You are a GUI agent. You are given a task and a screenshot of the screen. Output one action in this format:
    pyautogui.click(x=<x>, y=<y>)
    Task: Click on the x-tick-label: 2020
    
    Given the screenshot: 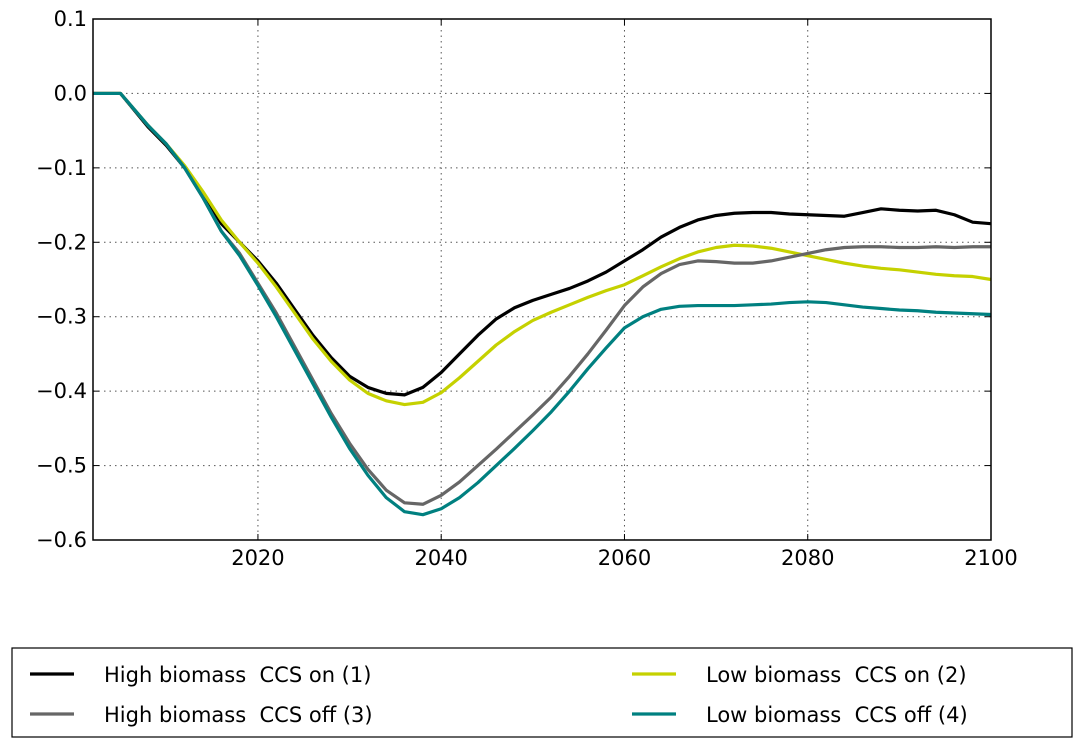 What is the action you would take?
    pyautogui.click(x=257, y=558)
    